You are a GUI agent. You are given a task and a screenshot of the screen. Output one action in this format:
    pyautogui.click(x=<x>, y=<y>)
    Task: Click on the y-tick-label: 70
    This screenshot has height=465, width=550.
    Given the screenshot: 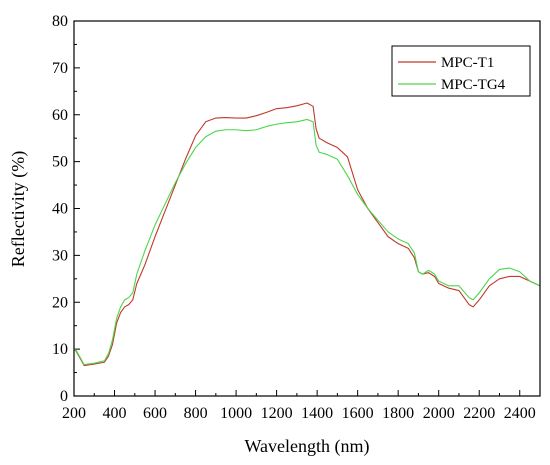 What is the action you would take?
    pyautogui.click(x=60, y=68)
    